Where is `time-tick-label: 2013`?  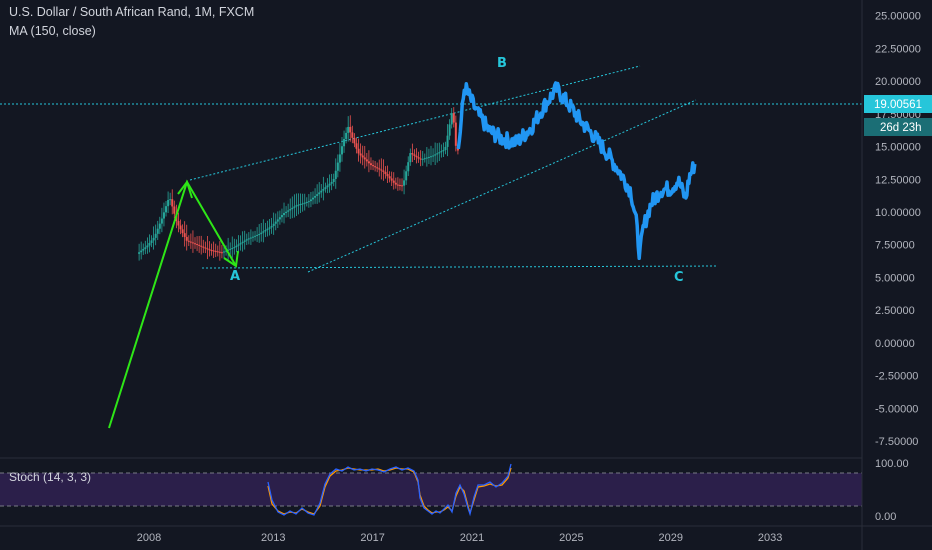 time-tick-label: 2013 is located at coordinates (273, 538).